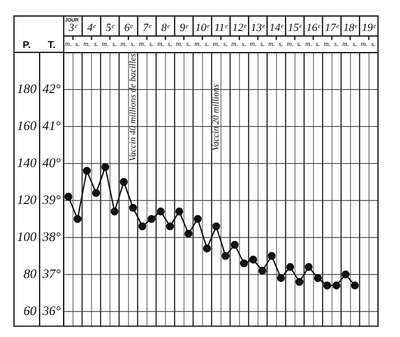 The height and width of the screenshot is (337, 400). What do you see at coordinates (51, 88) in the screenshot?
I see `y-tick-label: 42°` at bounding box center [51, 88].